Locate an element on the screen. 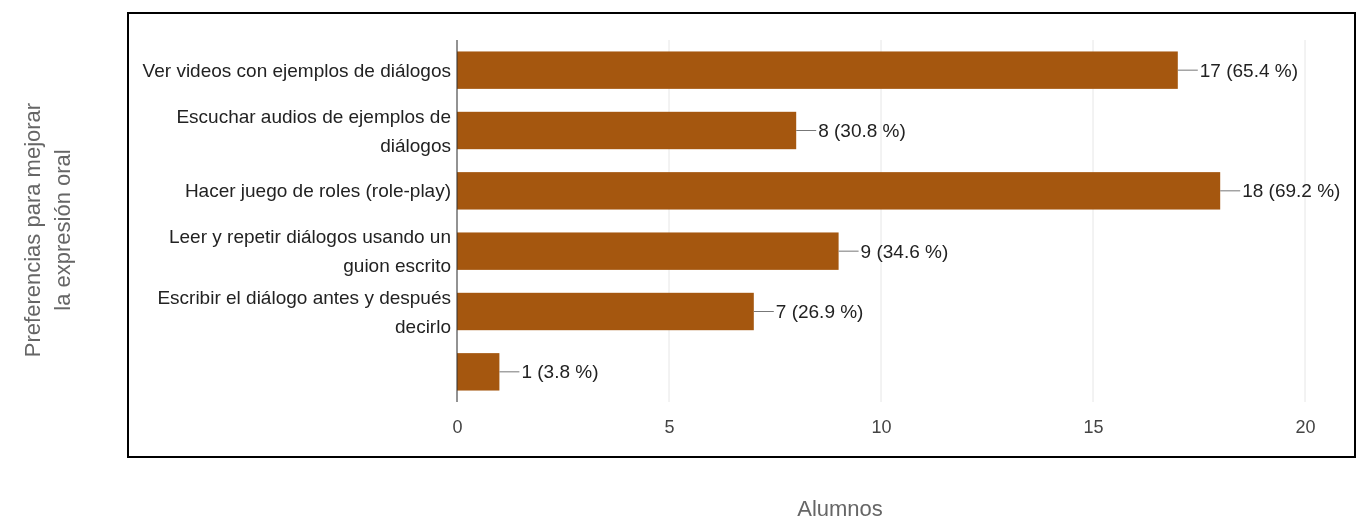  y-tick-label: Escribir el diálogo antes y después decirlo is located at coordinates (304, 311).